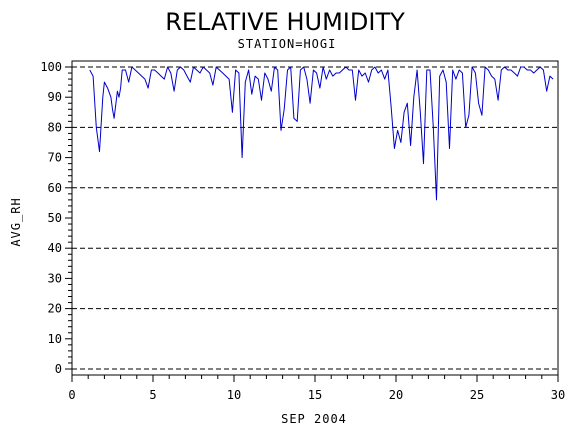 This screenshot has height=430, width=570. What do you see at coordinates (51, 67) in the screenshot?
I see `y-tick-label: 100` at bounding box center [51, 67].